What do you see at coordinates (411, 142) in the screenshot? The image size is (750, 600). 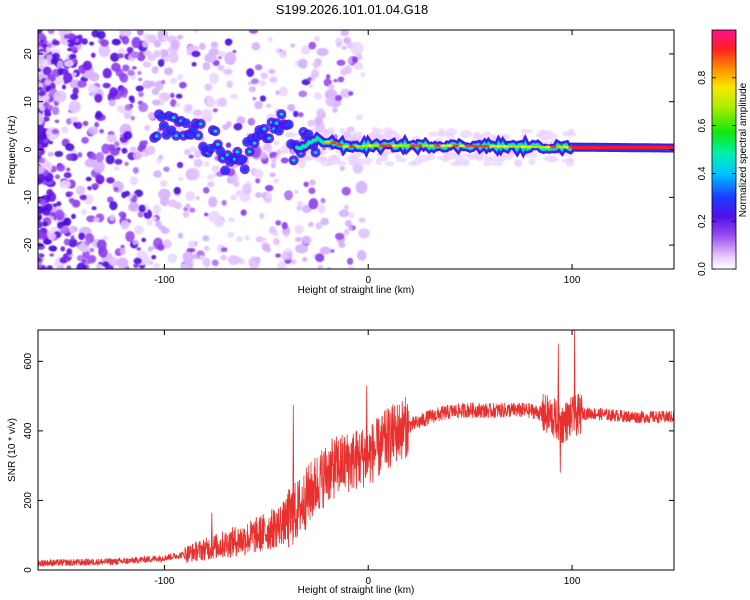 I see `spectrogram-signal-ridge` at bounding box center [411, 142].